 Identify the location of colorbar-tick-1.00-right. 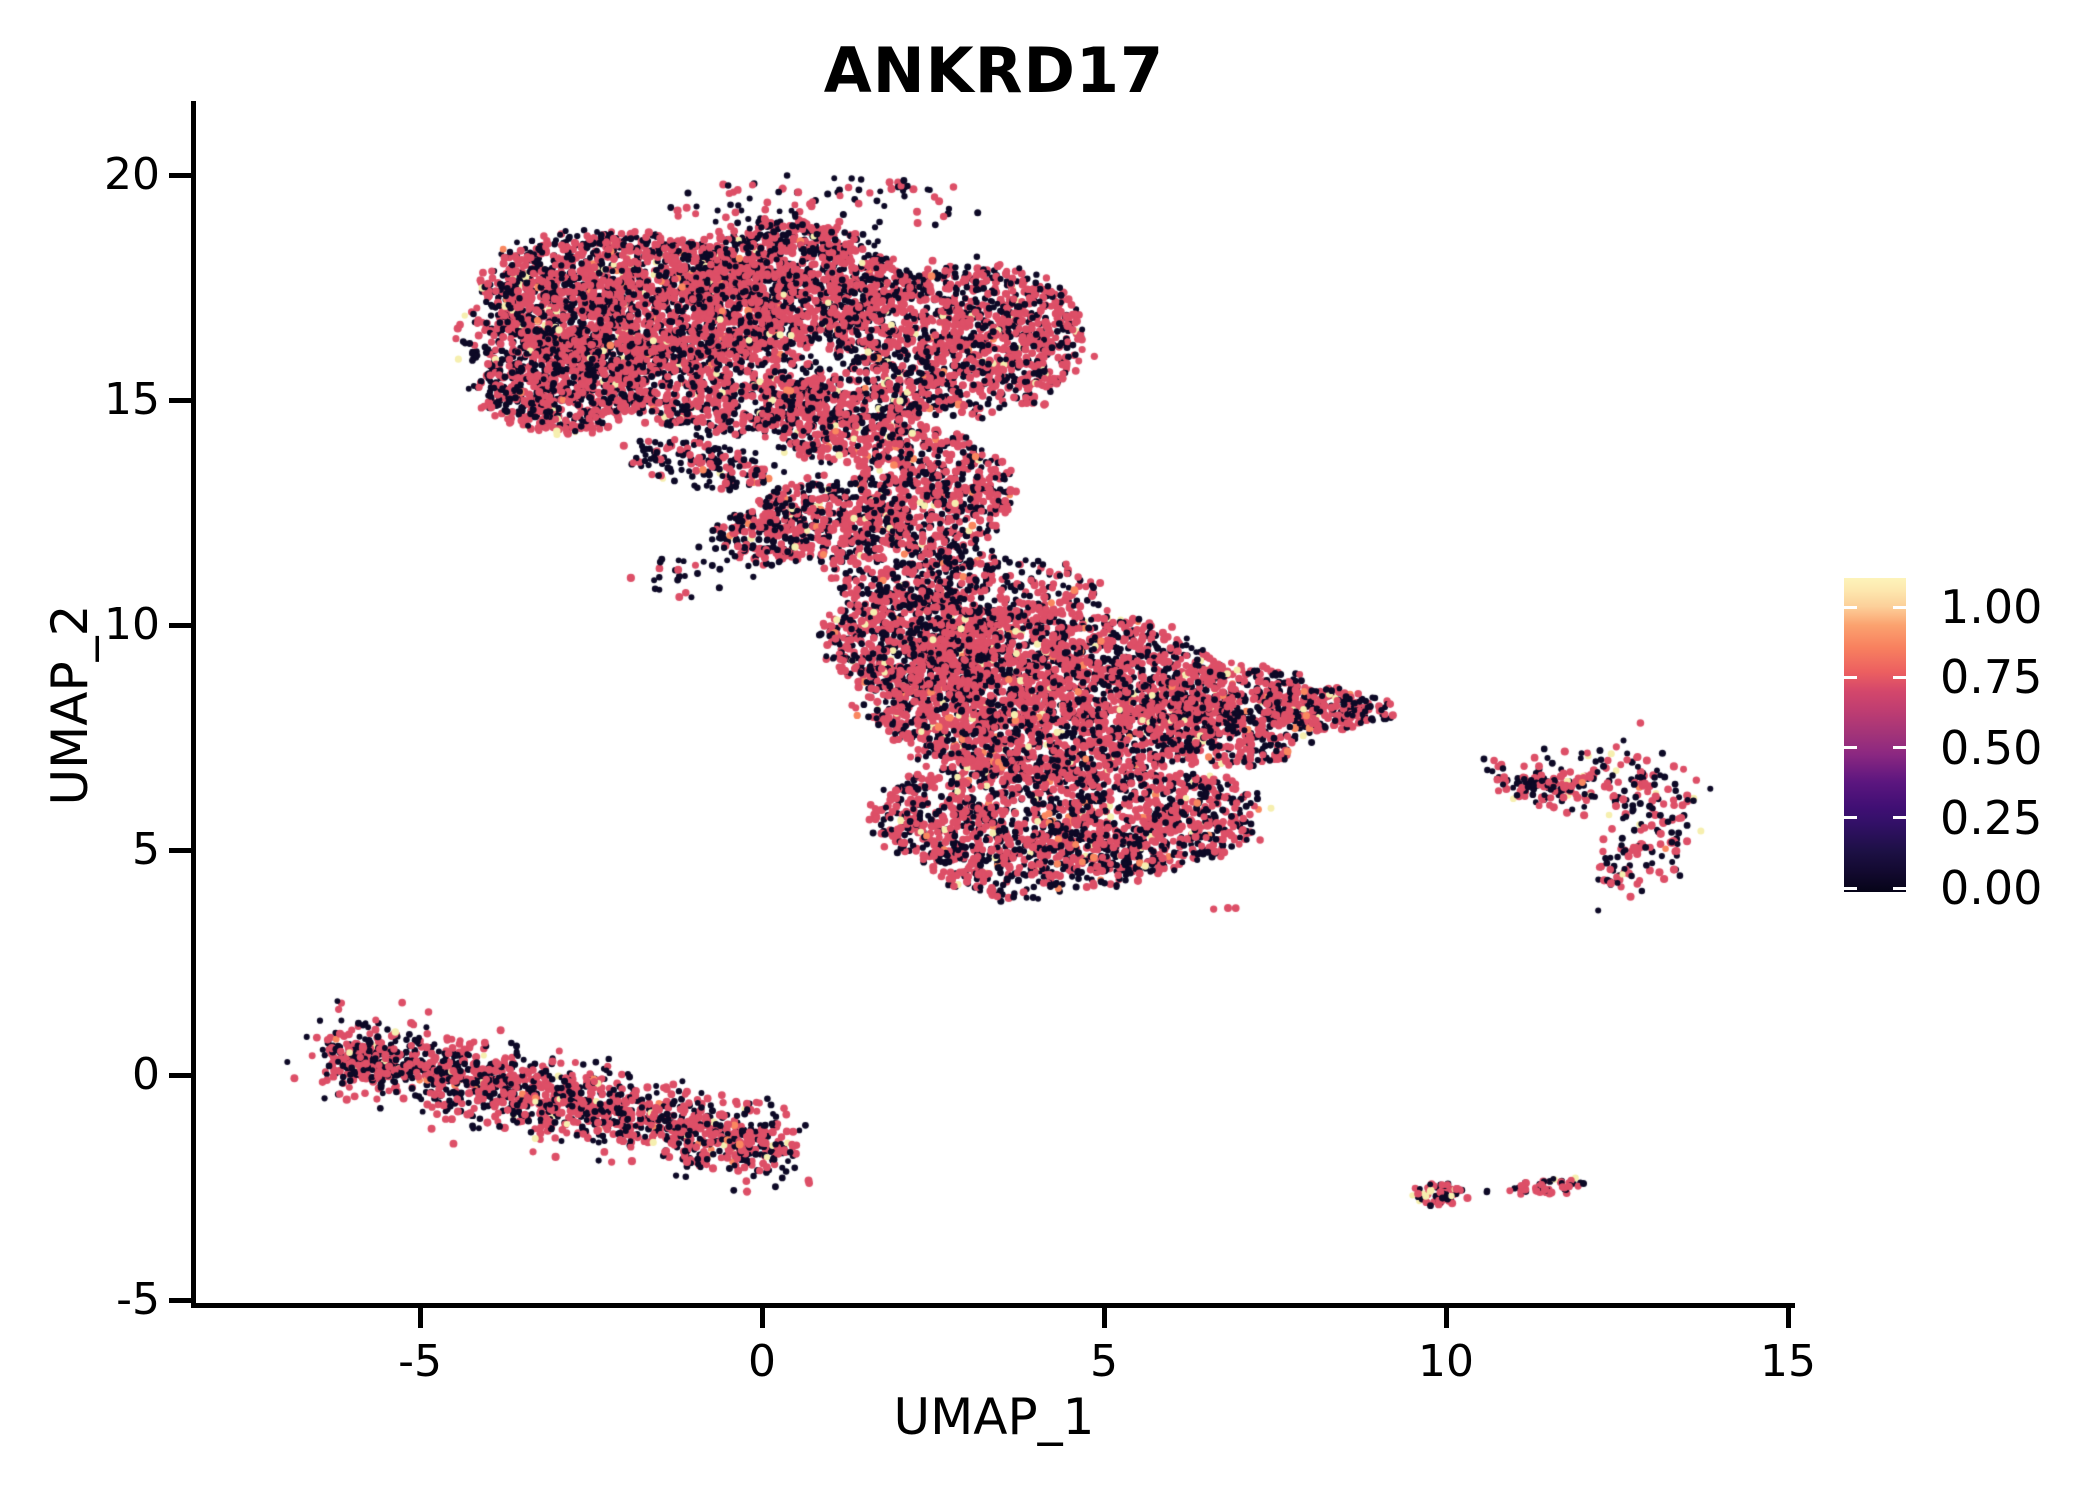
(1899, 607).